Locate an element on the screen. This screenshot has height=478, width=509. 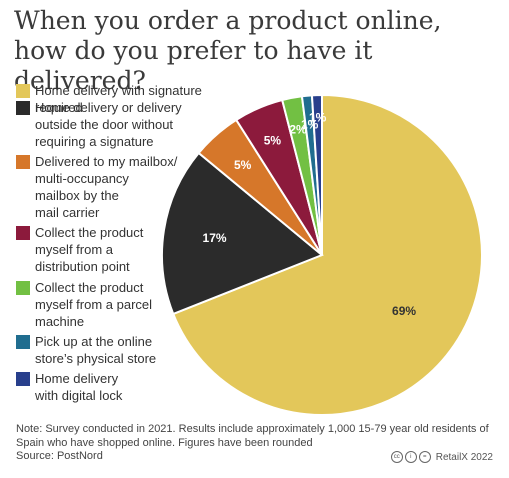
attribution-icon: i is located at coordinates (410, 457).